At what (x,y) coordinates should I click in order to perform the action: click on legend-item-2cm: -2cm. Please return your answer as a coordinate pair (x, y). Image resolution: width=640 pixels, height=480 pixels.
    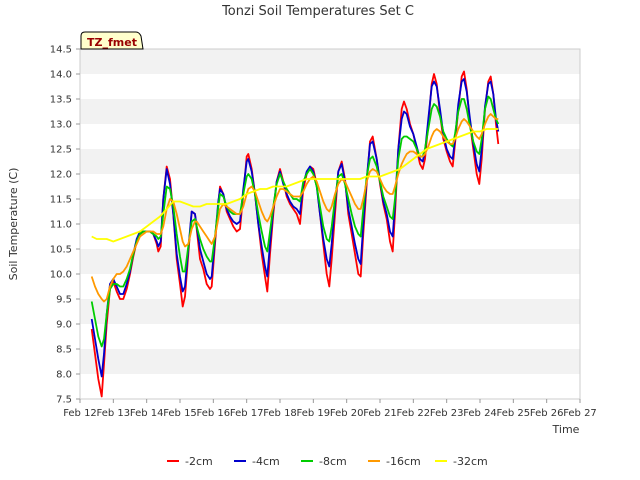
    Looking at the image, I should click on (190, 461).